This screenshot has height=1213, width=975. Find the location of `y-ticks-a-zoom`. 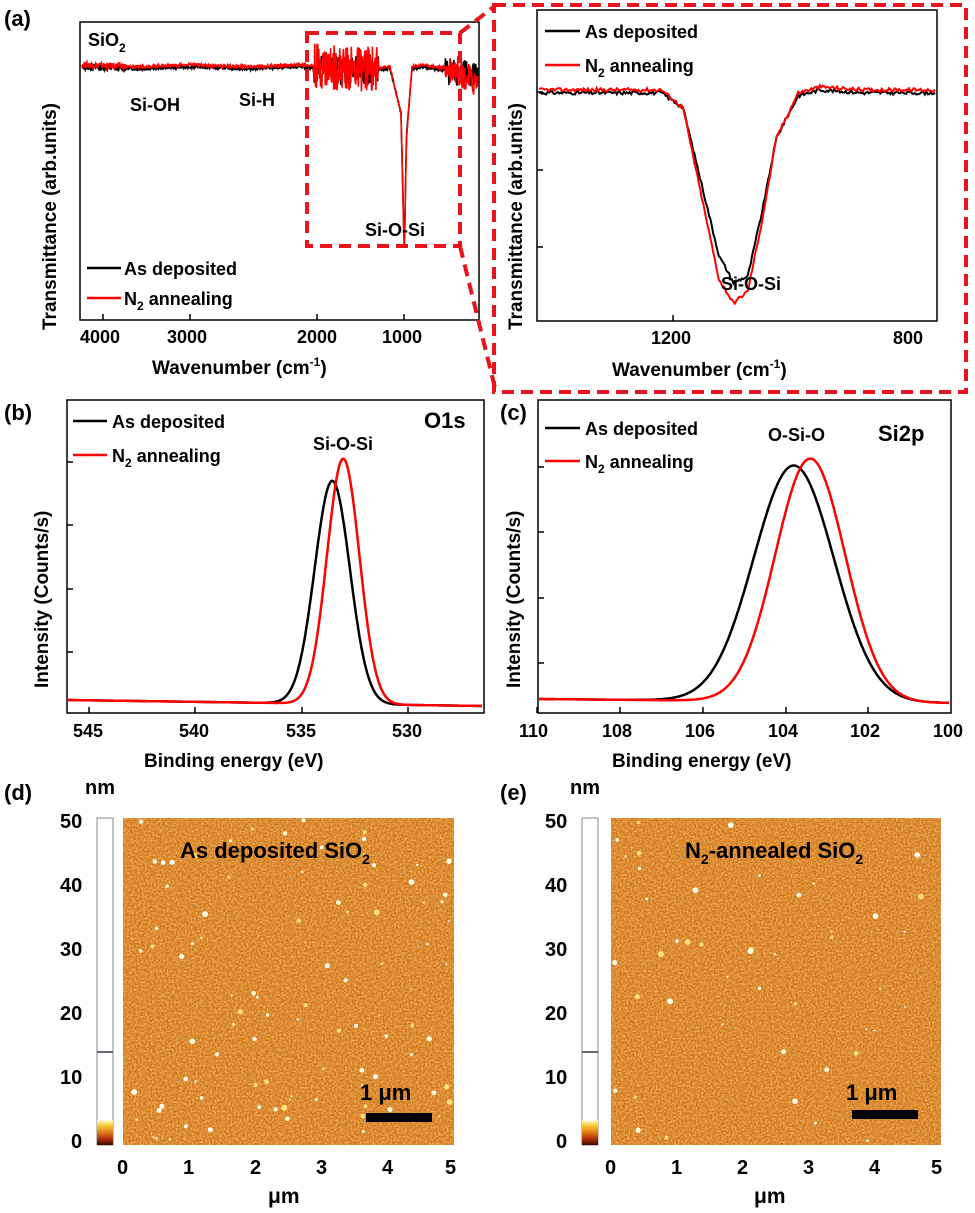

y-ticks-a-zoom is located at coordinates (540, 169).